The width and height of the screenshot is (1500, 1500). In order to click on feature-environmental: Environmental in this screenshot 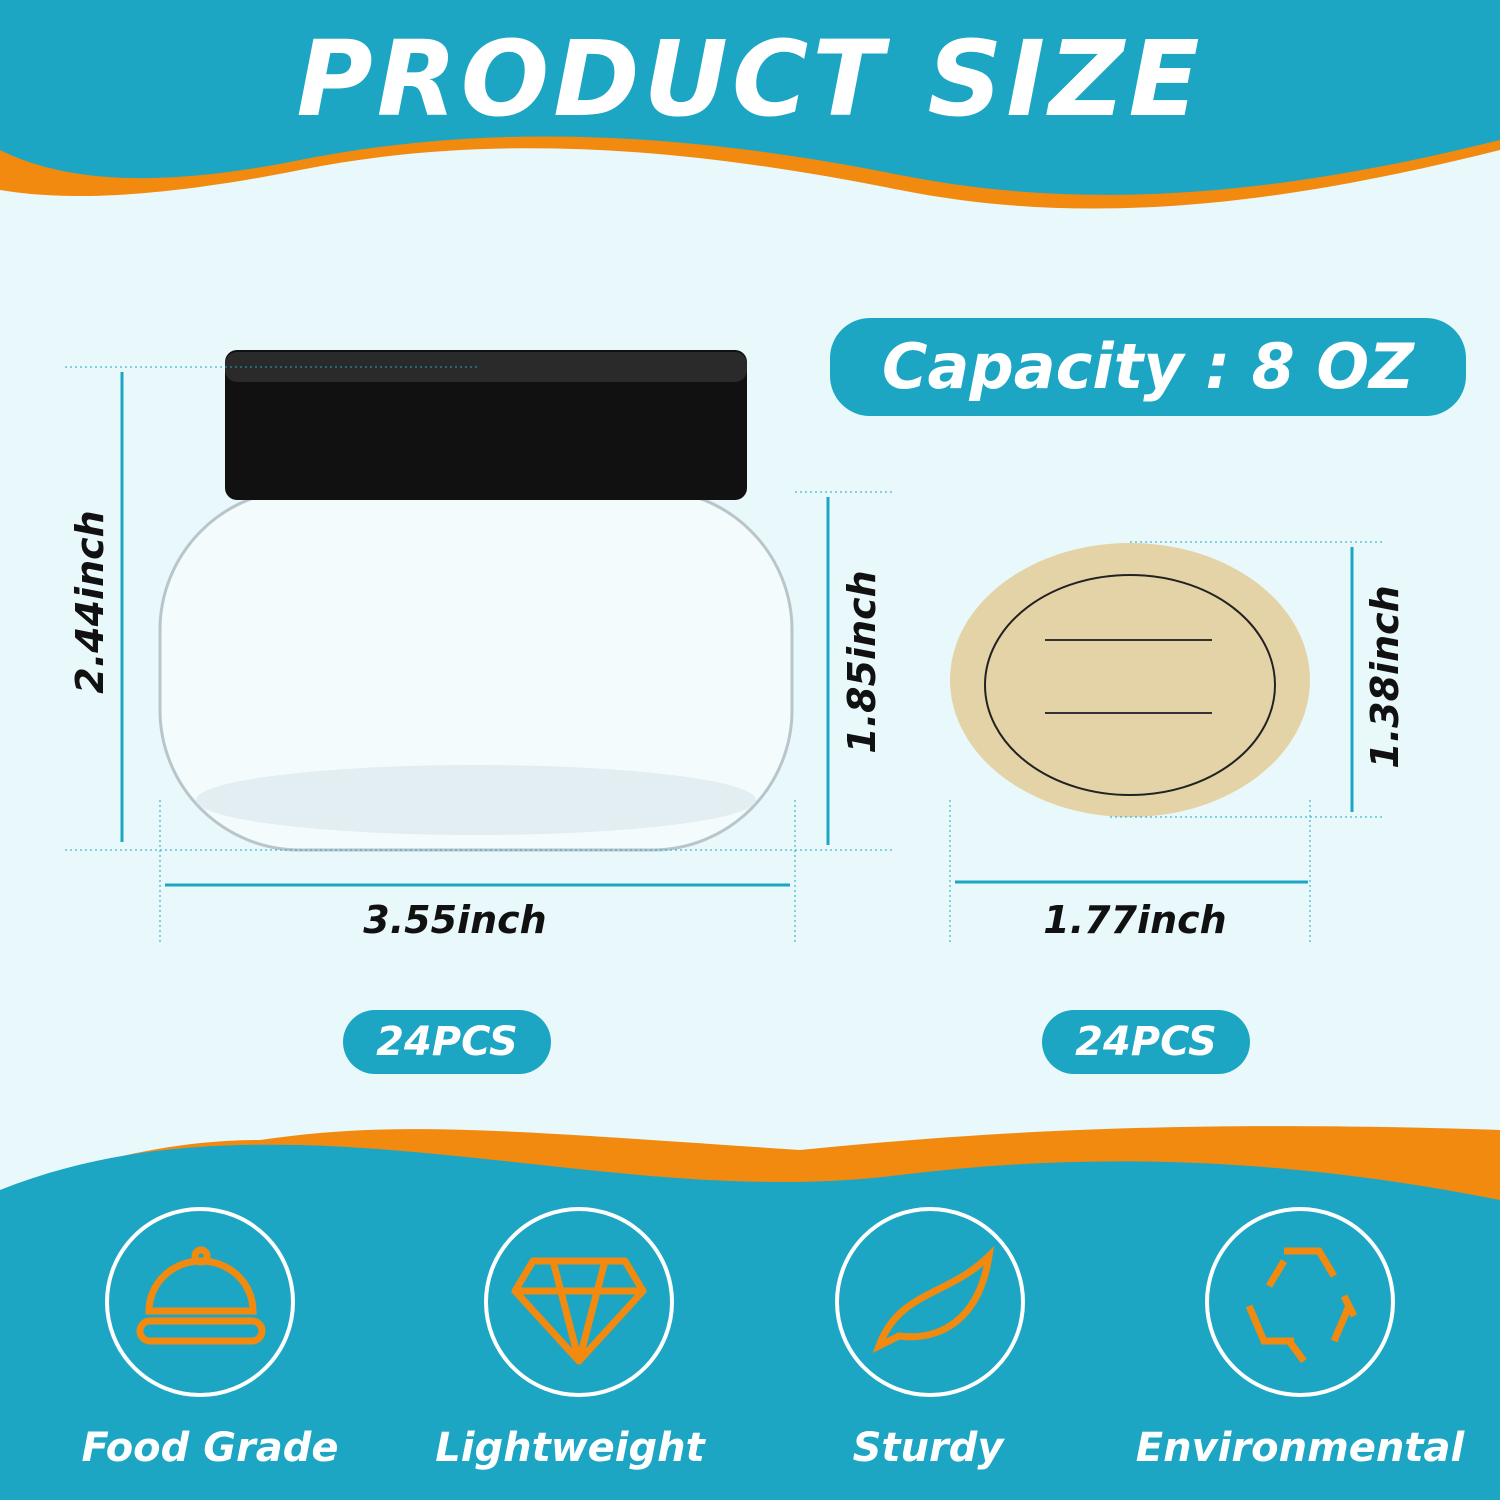, I will do `click(1300, 1448)`.